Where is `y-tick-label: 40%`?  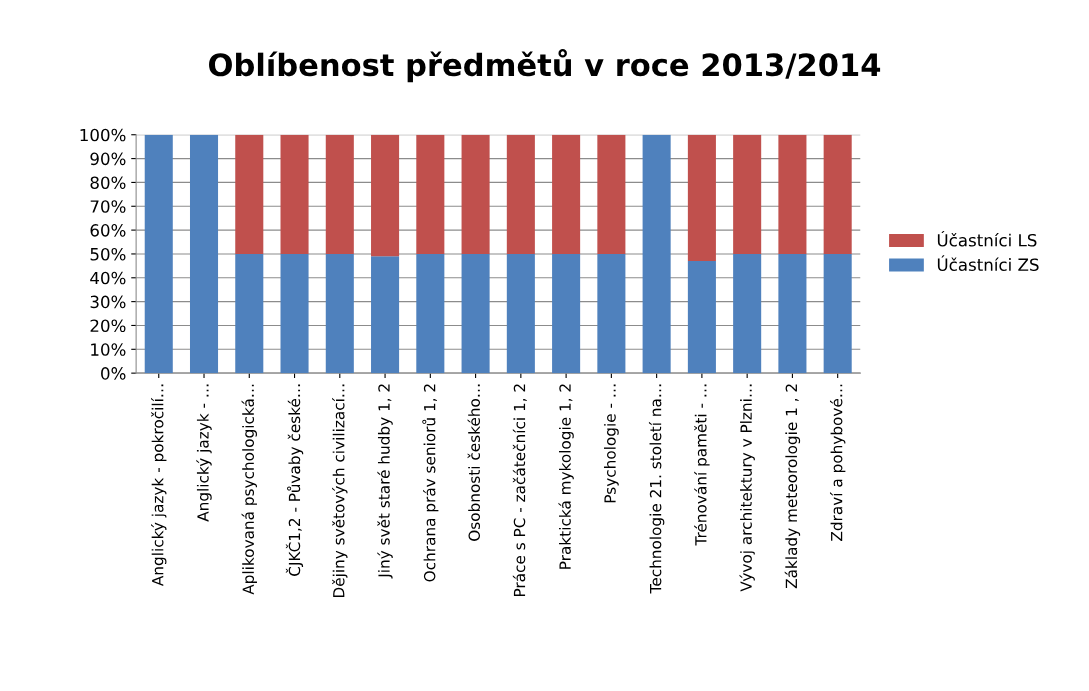 y-tick-label: 40% is located at coordinates (108, 278).